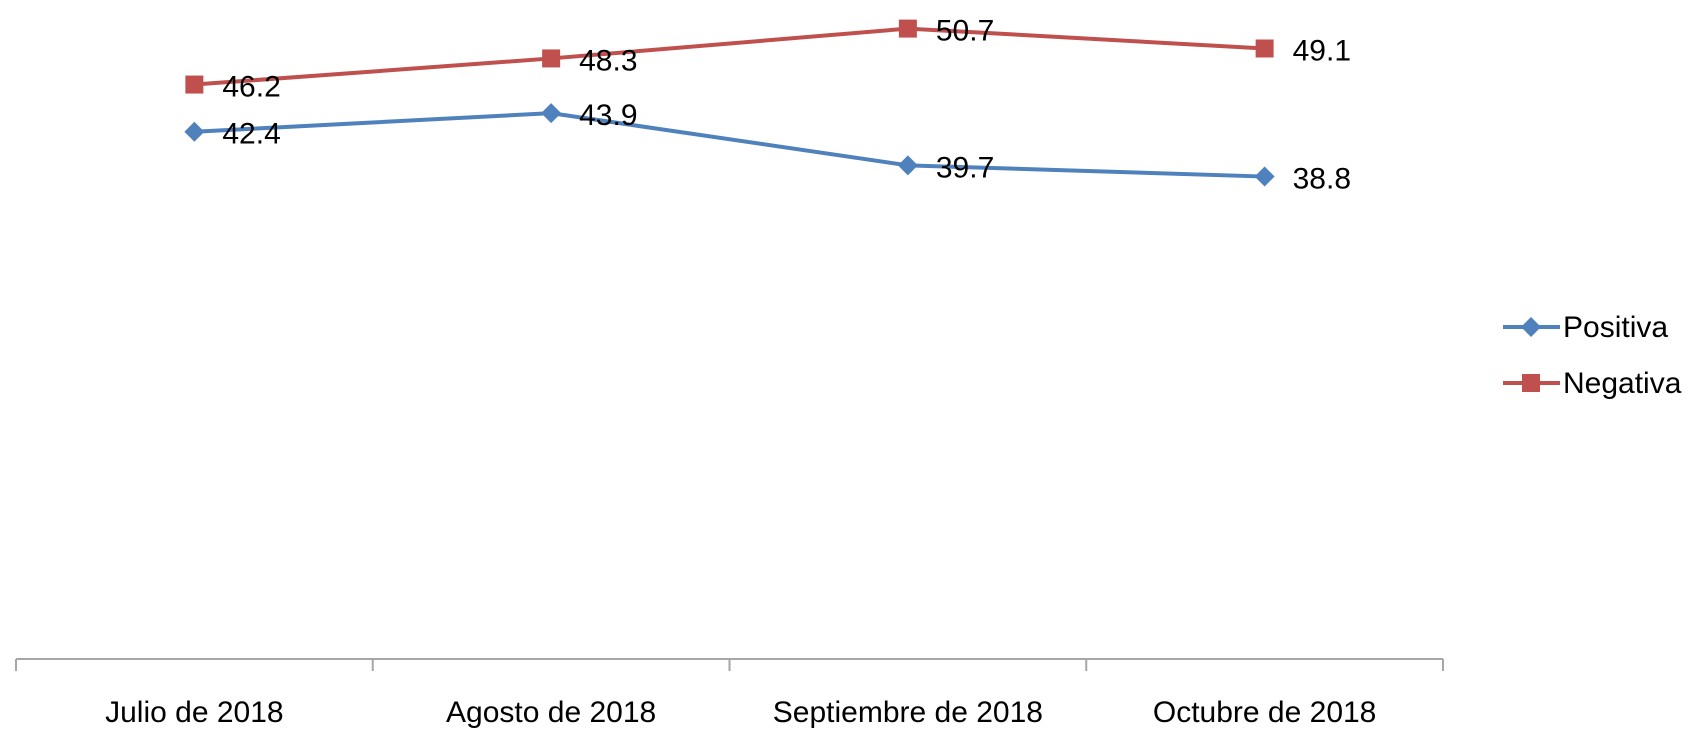  Describe the element at coordinates (251, 86) in the screenshot. I see `data-label: 46.2` at that location.